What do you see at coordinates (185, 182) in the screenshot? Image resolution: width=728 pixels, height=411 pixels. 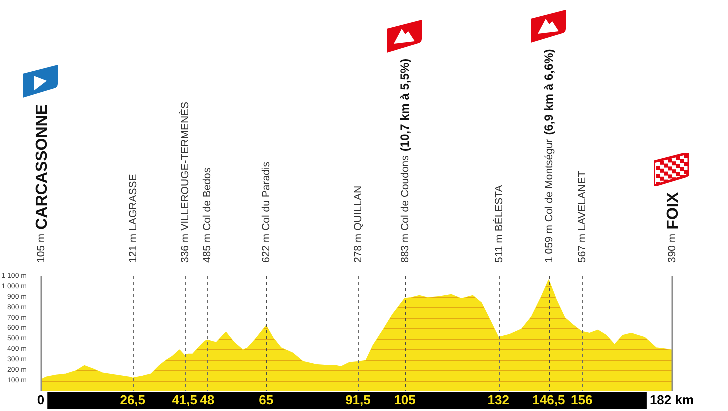 I see `ref-line-label: 336 m VILLEROUGE-TERMENÈS` at bounding box center [185, 182].